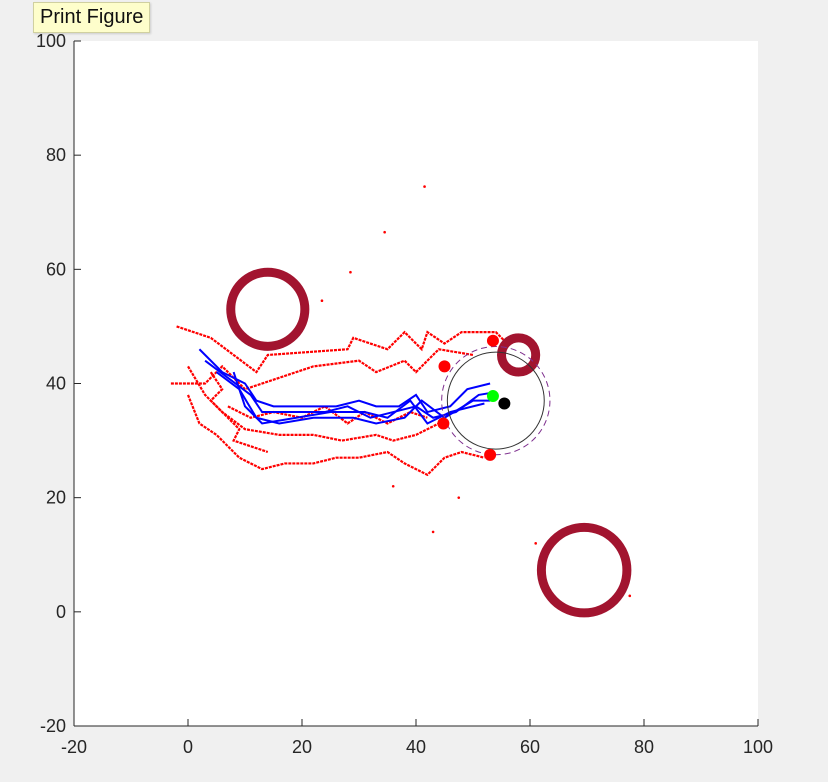  Describe the element at coordinates (188, 747) in the screenshot. I see `x-tick-label: 0` at that location.